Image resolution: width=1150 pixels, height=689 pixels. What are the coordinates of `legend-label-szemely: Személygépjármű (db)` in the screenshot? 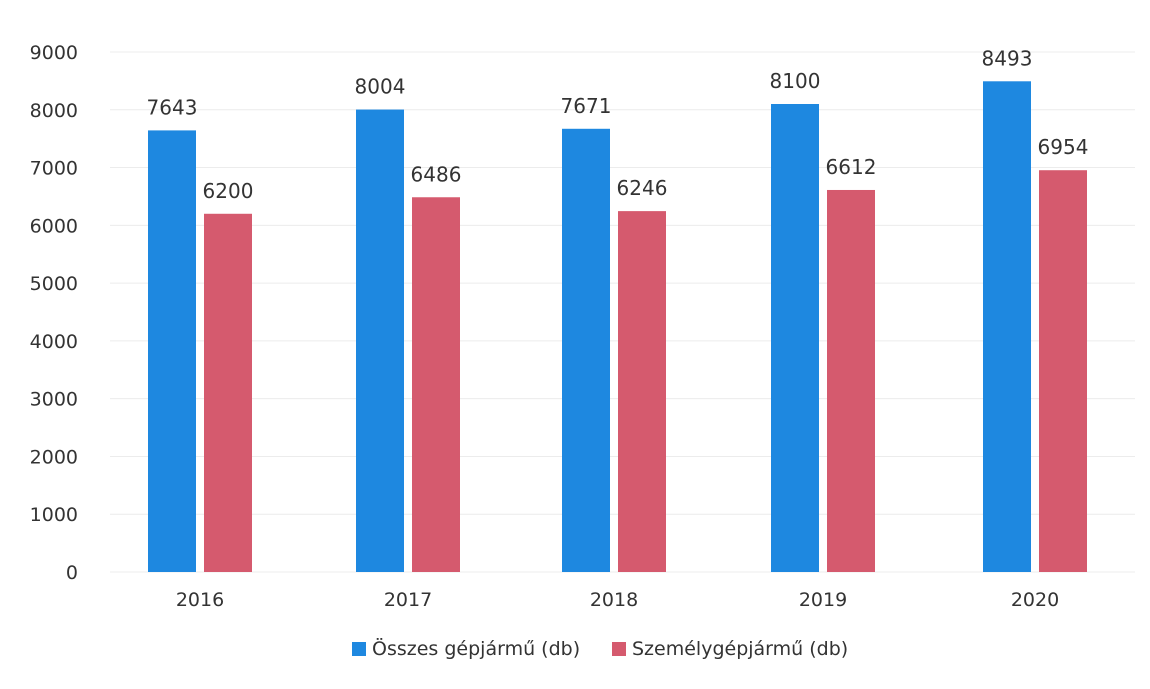 It's located at (740, 649).